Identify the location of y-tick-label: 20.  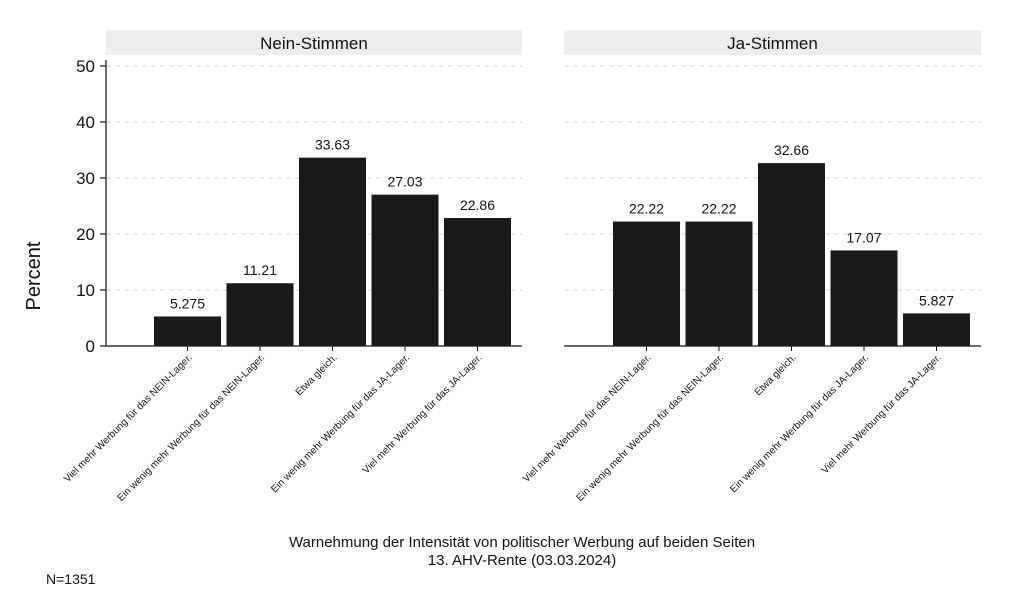
(85, 234).